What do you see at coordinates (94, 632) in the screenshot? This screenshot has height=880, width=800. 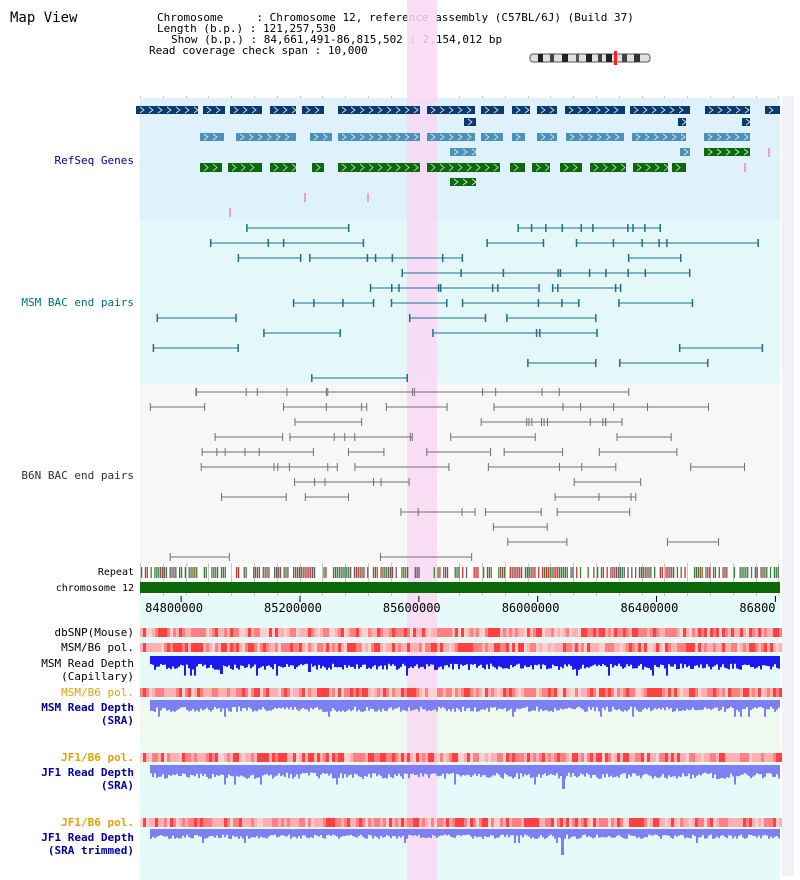 I see `track-label-dbsnp: dbSNP(Mouse)` at bounding box center [94, 632].